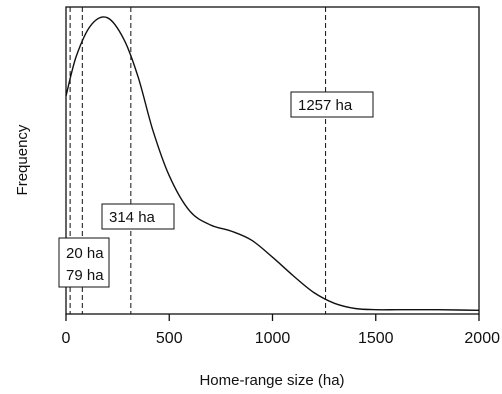  I want to click on annotation-label-314: 314 ha, so click(132, 217).